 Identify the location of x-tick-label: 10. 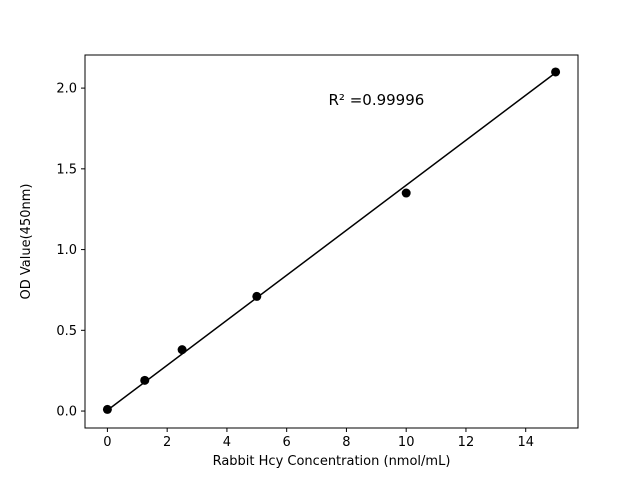
(406, 442).